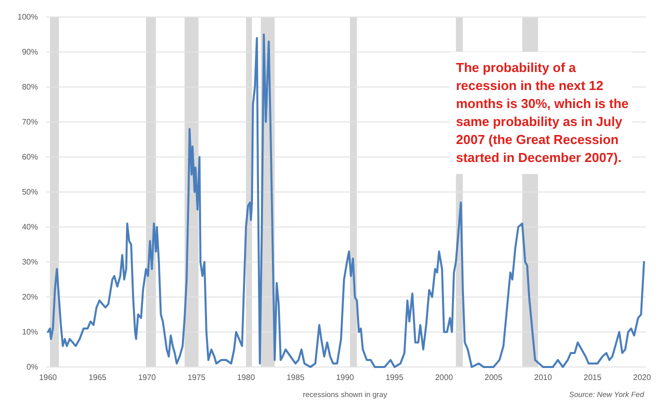 The image size is (662, 400). I want to click on x-tick-label: 2010, so click(543, 377).